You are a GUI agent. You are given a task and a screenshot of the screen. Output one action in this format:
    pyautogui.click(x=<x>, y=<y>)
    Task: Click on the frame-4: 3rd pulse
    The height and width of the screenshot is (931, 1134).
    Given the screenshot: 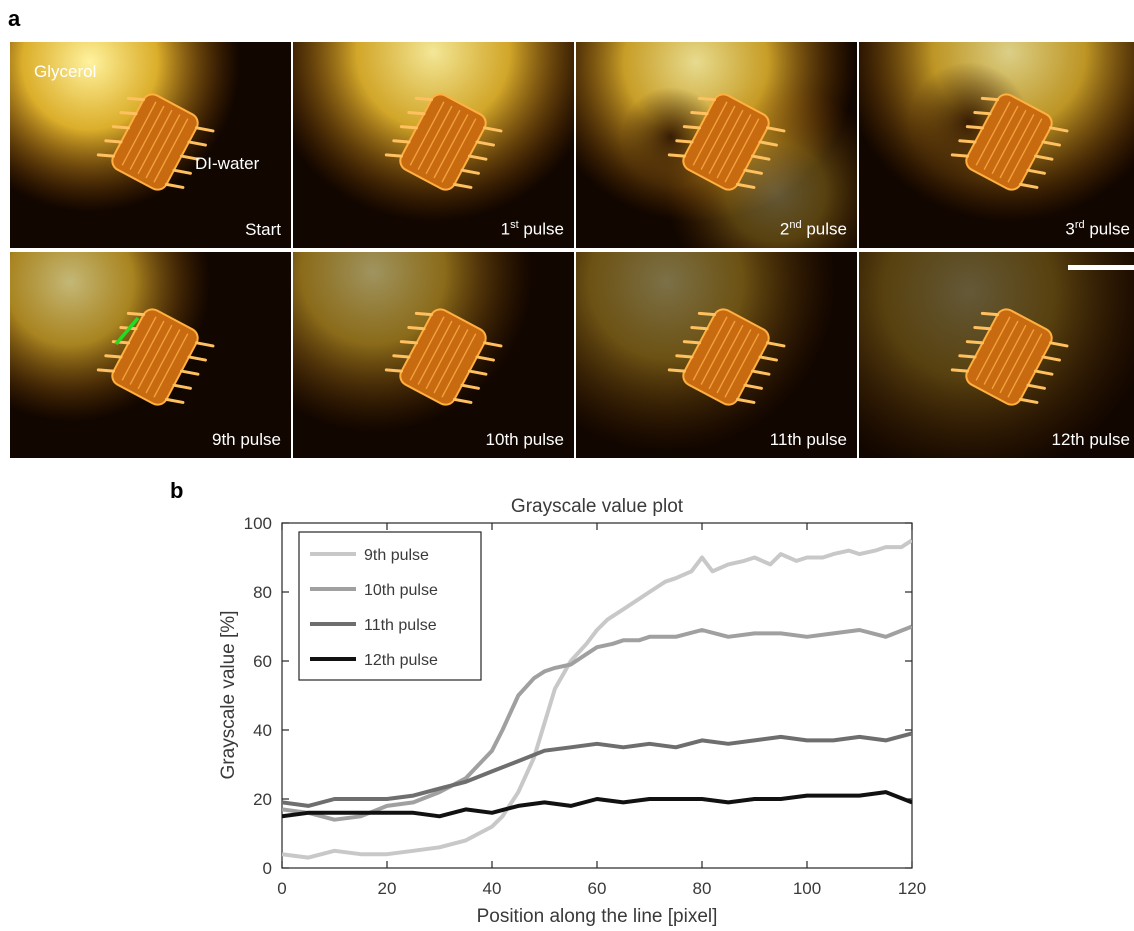 What is the action you would take?
    pyautogui.click(x=996, y=145)
    